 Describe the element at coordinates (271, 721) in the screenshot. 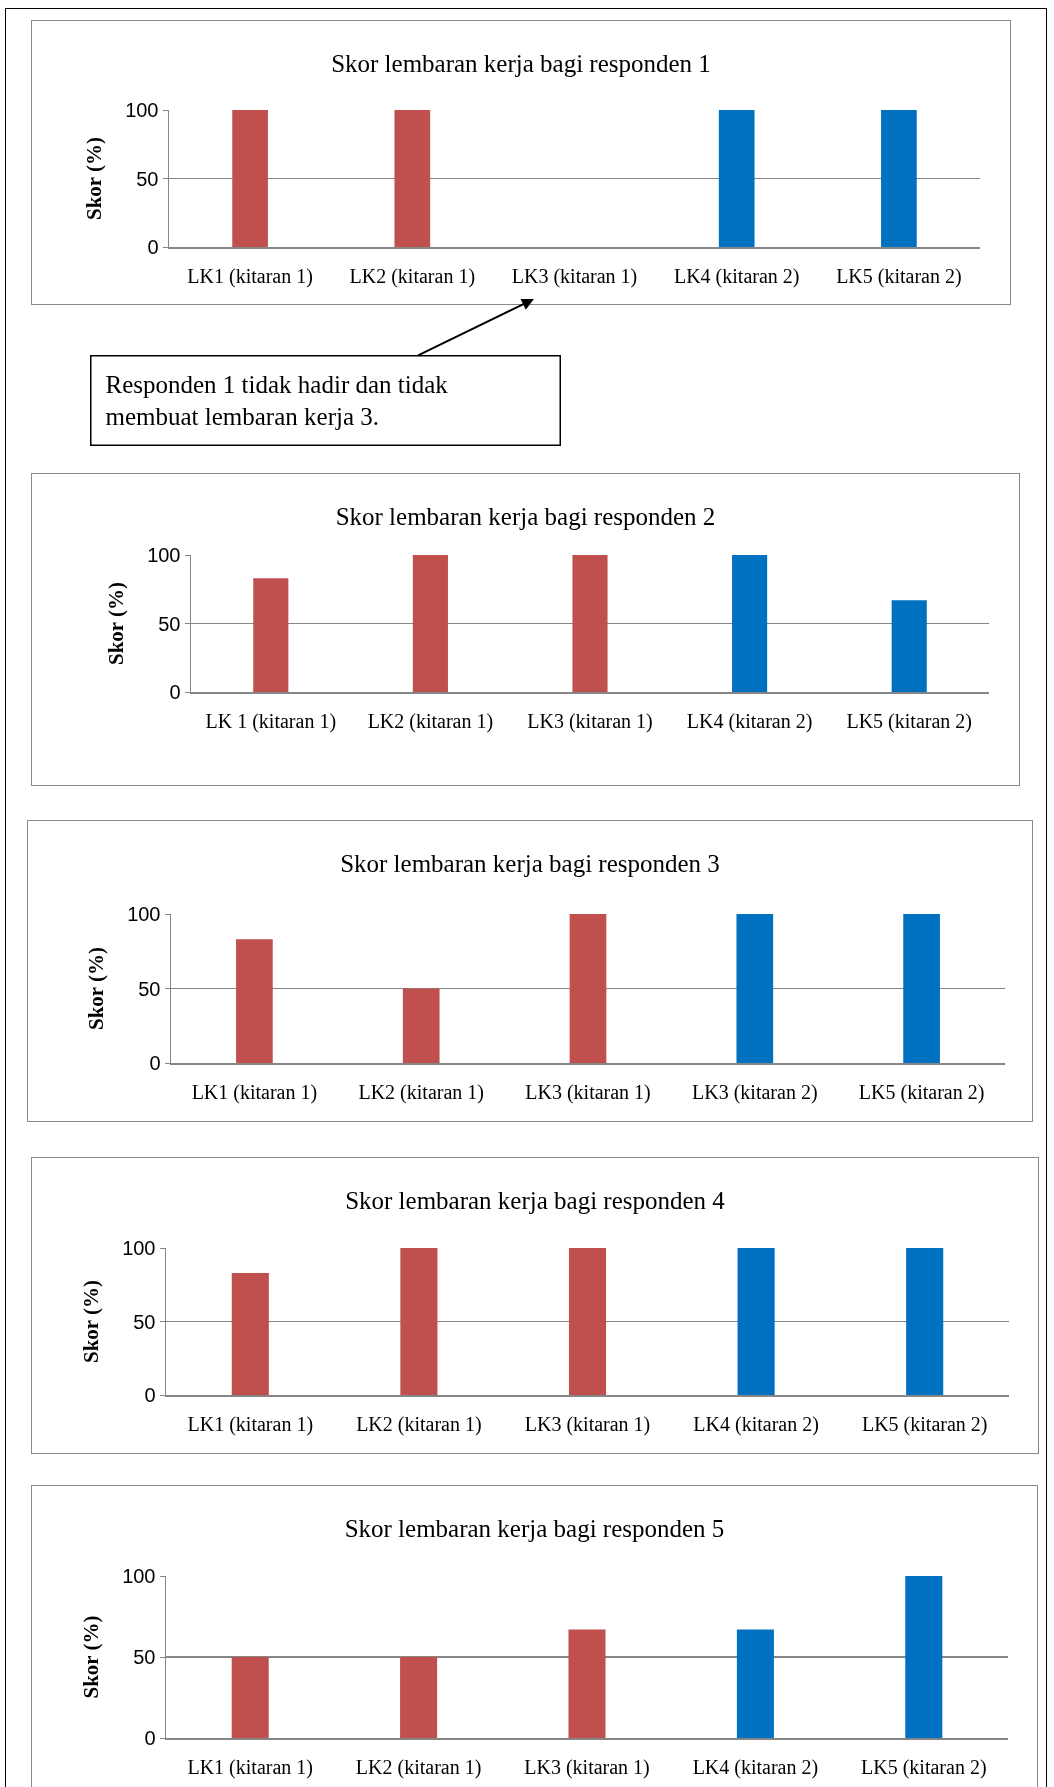

I see `x-tick-label: LK 1 (kitaran 1)` at that location.